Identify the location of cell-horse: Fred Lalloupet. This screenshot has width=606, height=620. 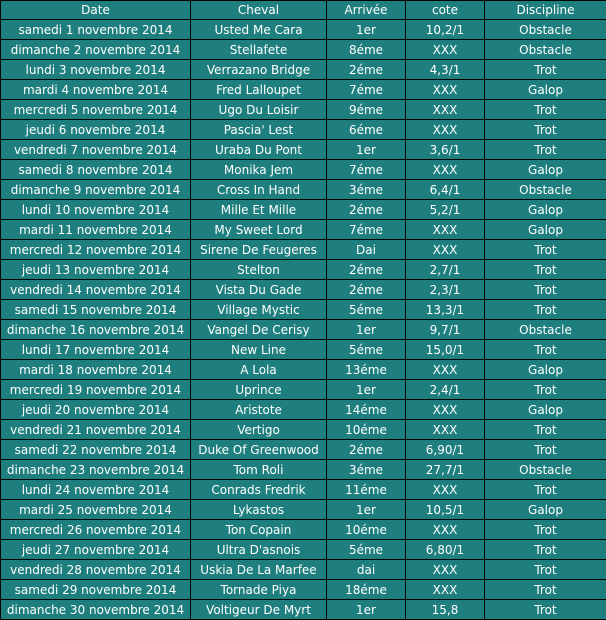
(258, 89).